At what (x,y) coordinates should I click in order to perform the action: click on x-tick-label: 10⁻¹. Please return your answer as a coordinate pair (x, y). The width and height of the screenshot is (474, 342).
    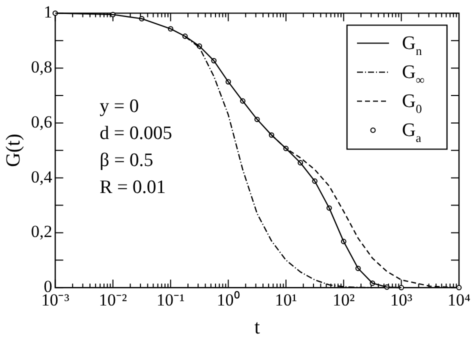
    Looking at the image, I should click on (170, 300).